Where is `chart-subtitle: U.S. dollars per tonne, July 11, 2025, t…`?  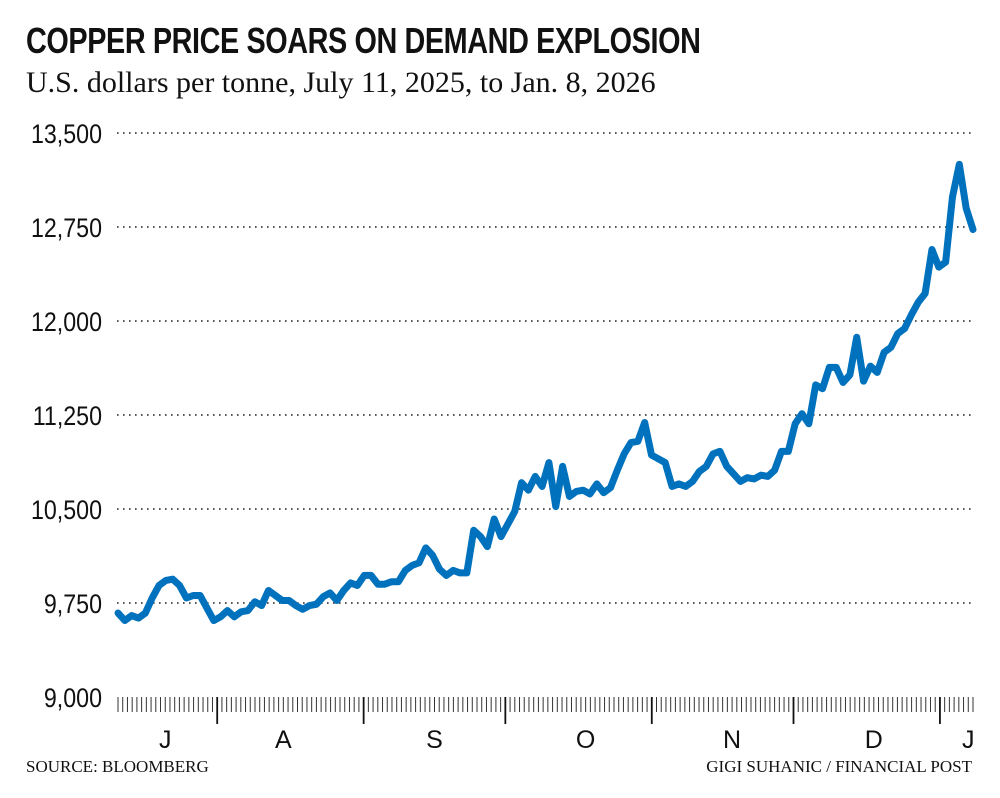
chart-subtitle: U.S. dollars per tonne, July 11, 2025, t… is located at coordinates (341, 82).